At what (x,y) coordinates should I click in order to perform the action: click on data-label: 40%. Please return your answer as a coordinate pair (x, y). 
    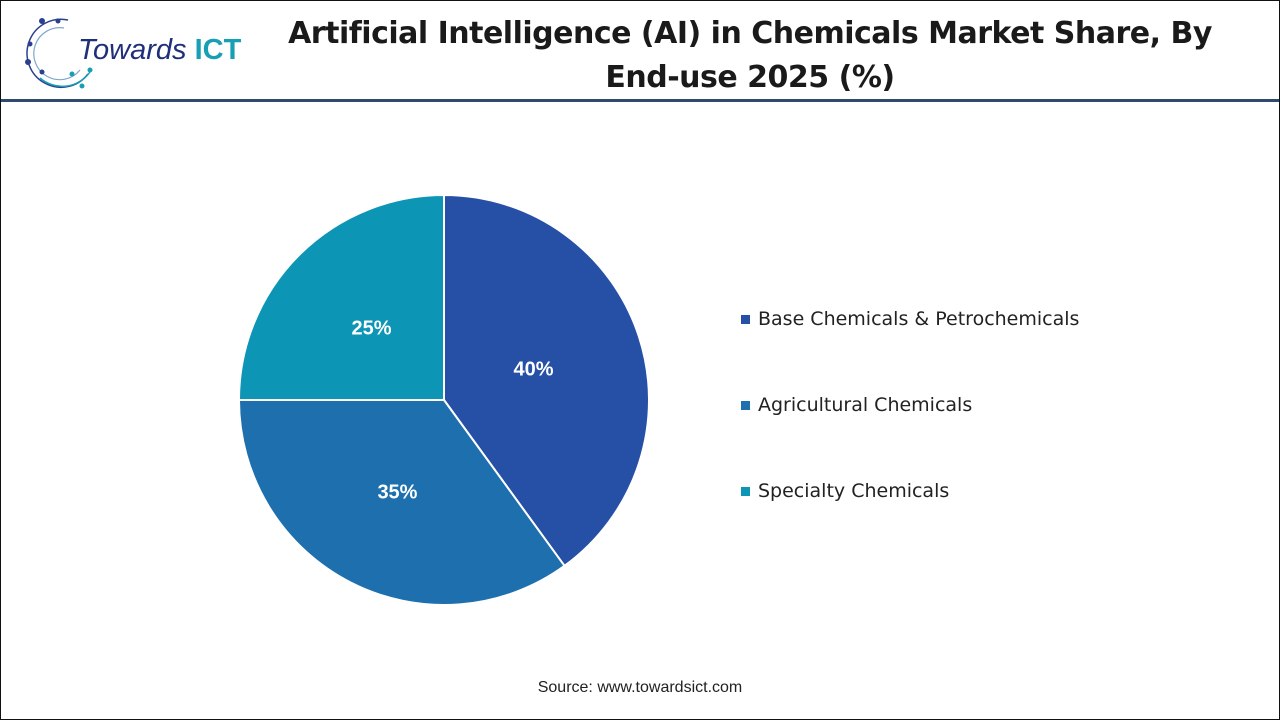
    Looking at the image, I should click on (533, 369).